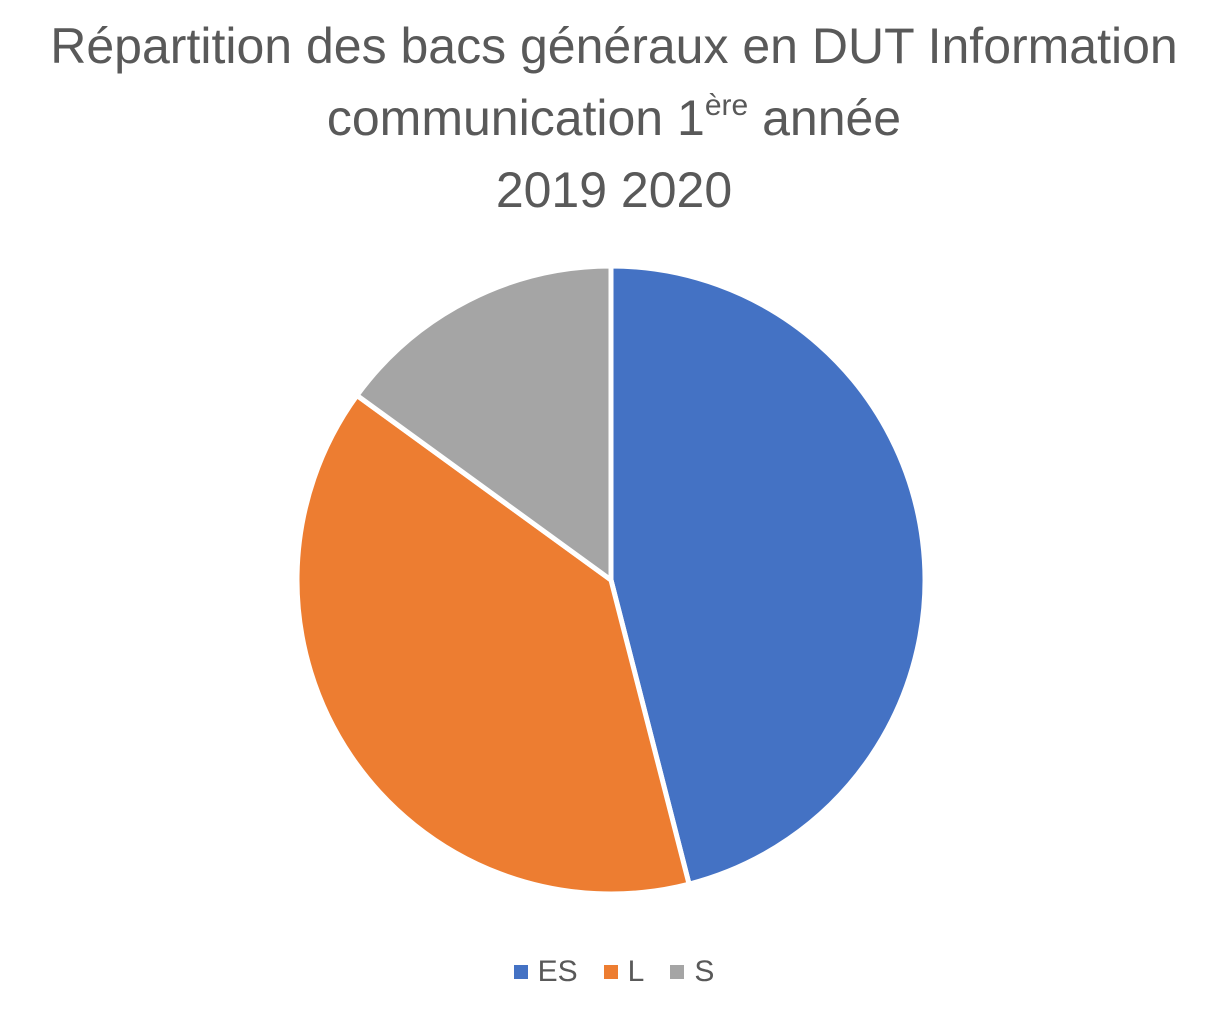 This screenshot has width=1228, height=1035. I want to click on legend-label-s: S, so click(704, 971).